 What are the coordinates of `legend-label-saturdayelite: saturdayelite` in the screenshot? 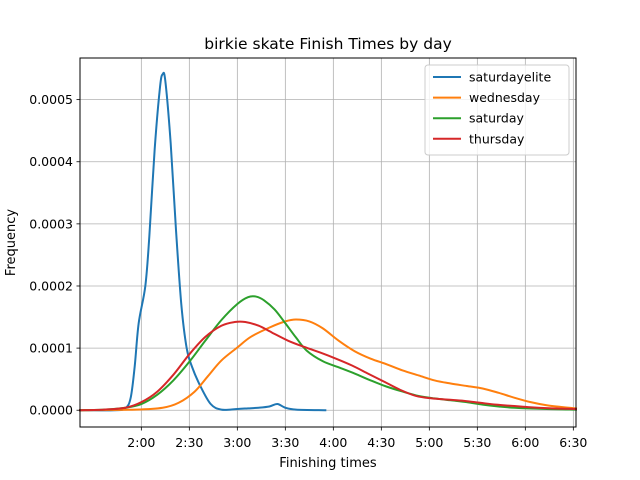 It's located at (510, 77).